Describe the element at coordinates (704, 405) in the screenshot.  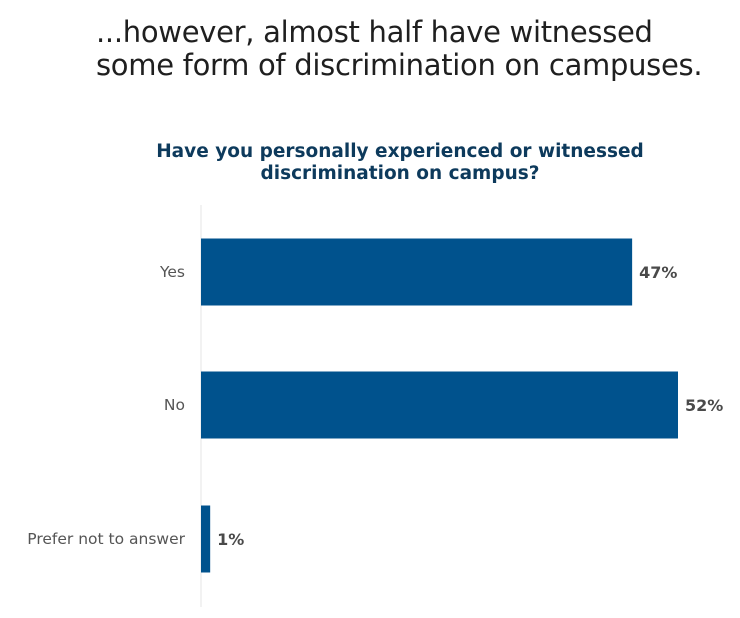
I see `value-label-2: 52%` at that location.